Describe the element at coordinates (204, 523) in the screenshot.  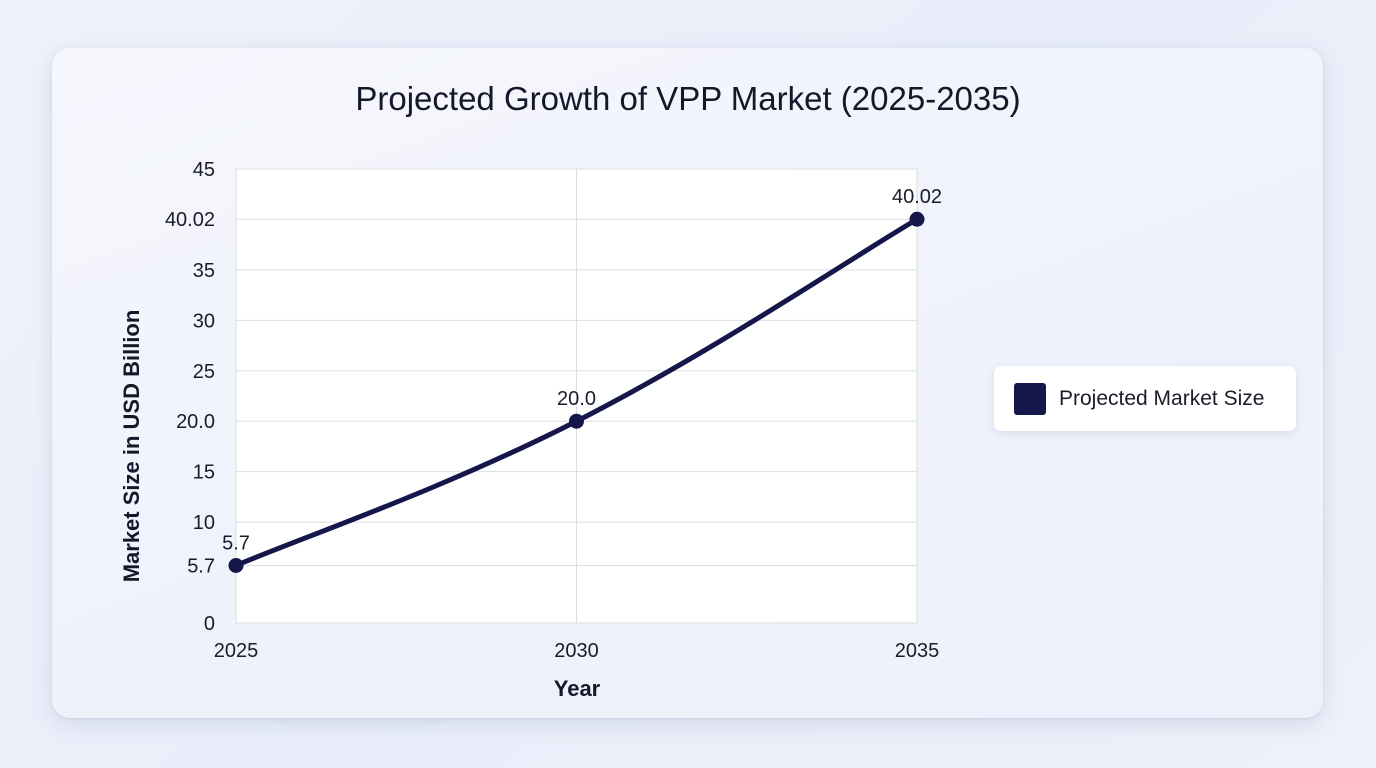
I see `y-tick-label-10: 10` at that location.